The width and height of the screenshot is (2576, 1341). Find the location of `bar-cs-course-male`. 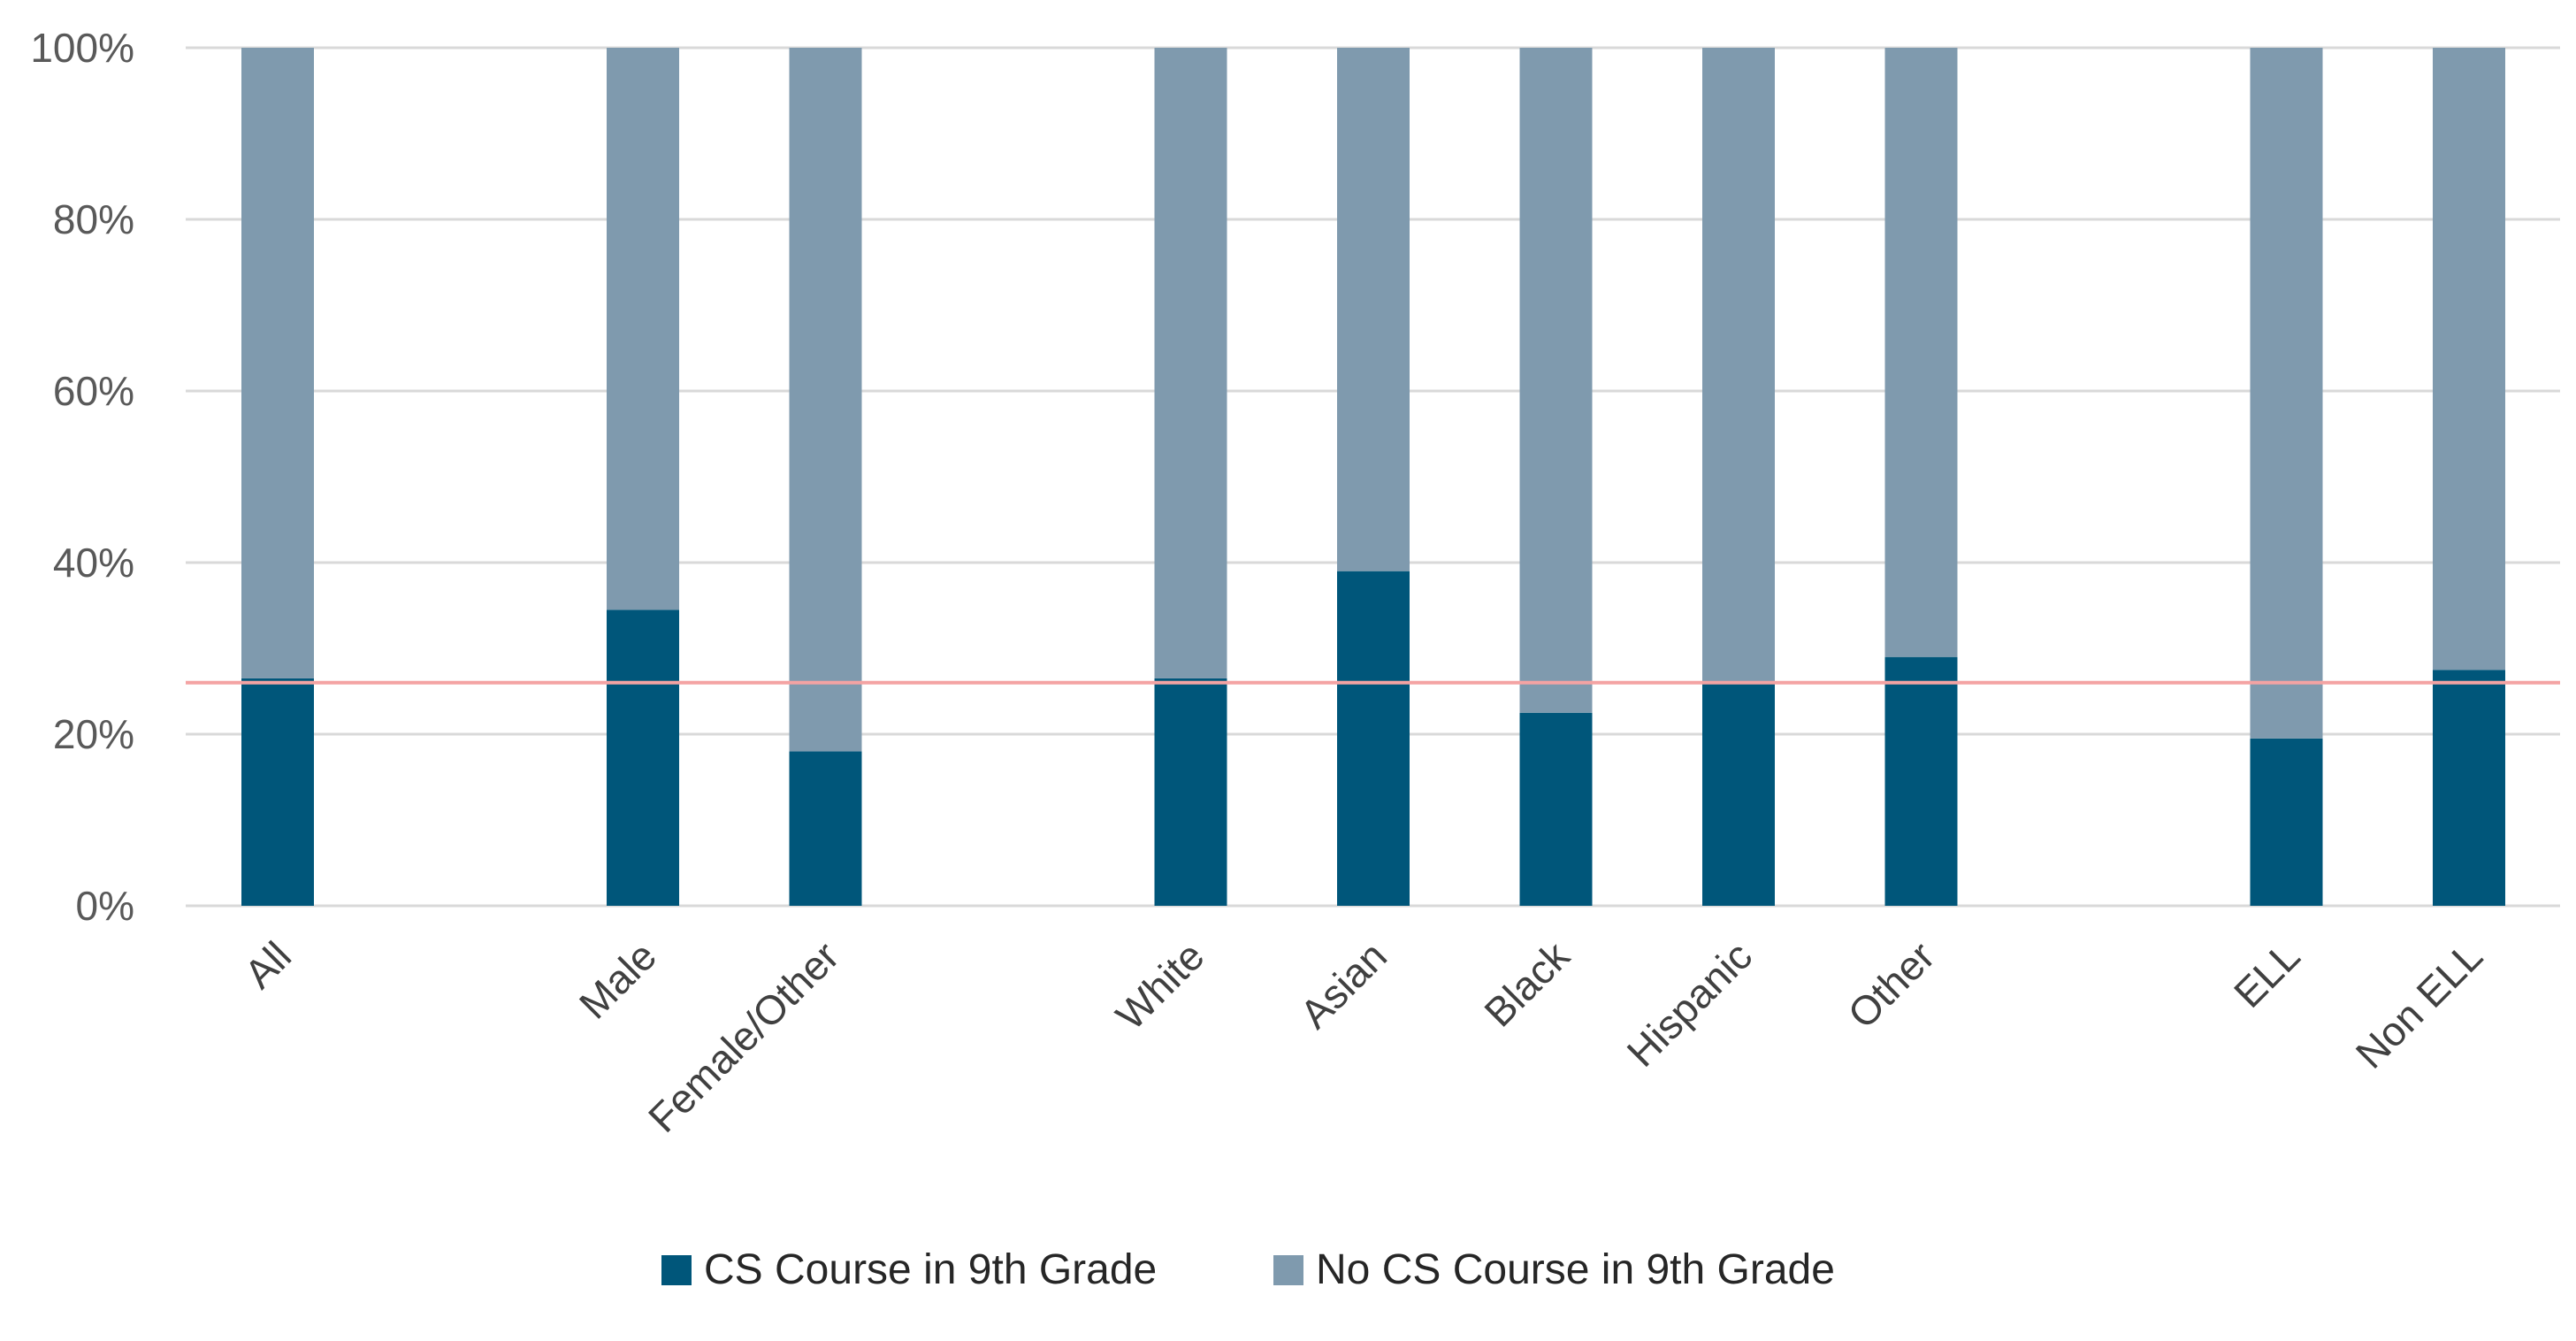

bar-cs-course-male is located at coordinates (643, 757).